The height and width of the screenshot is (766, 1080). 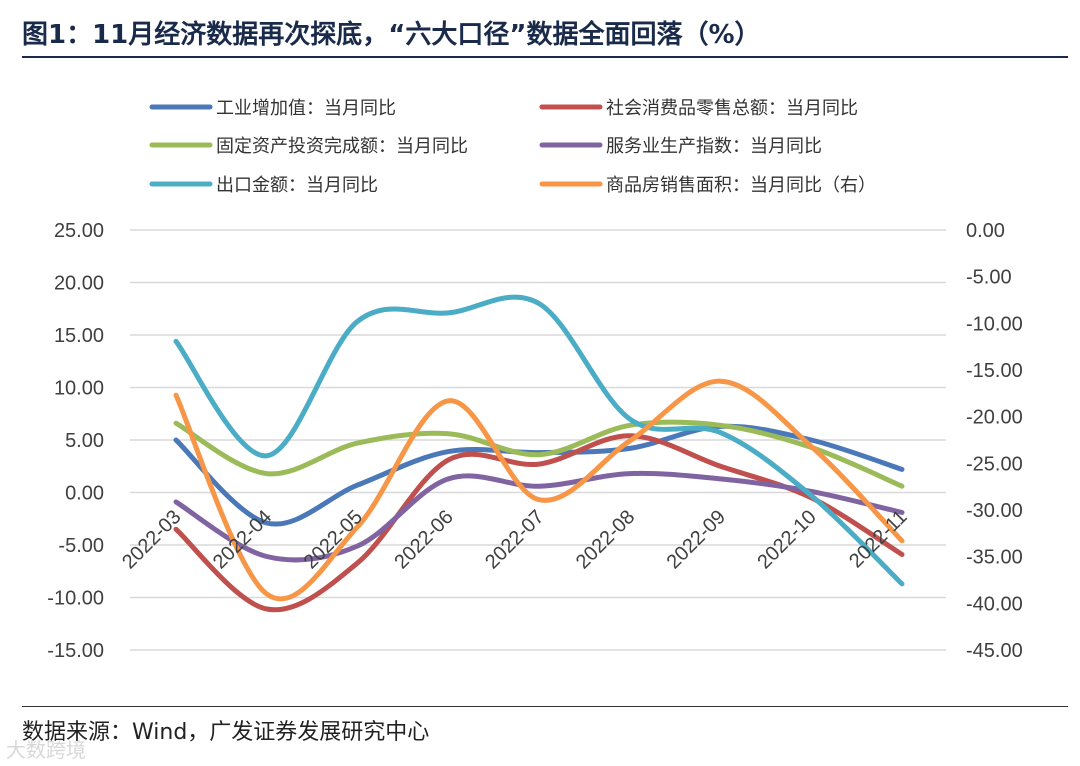 I want to click on right-y-tick-label: -40.00, so click(x=994, y=604).